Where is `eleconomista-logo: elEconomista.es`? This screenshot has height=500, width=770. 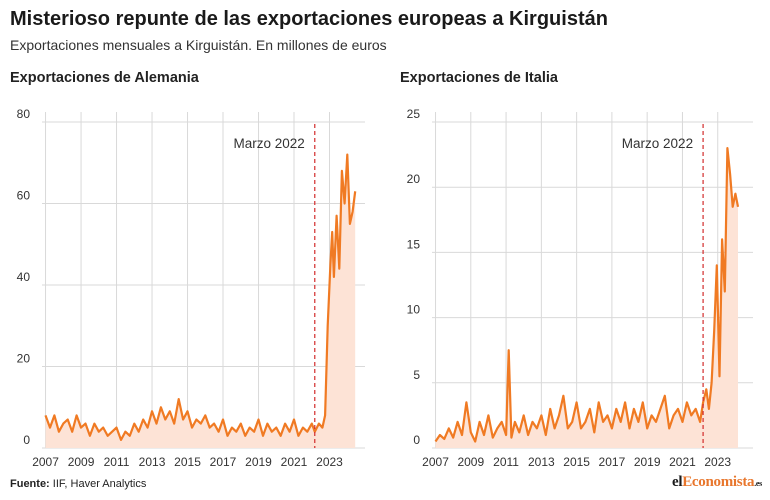
eleconomista-logo: elEconomista.es is located at coordinates (717, 482).